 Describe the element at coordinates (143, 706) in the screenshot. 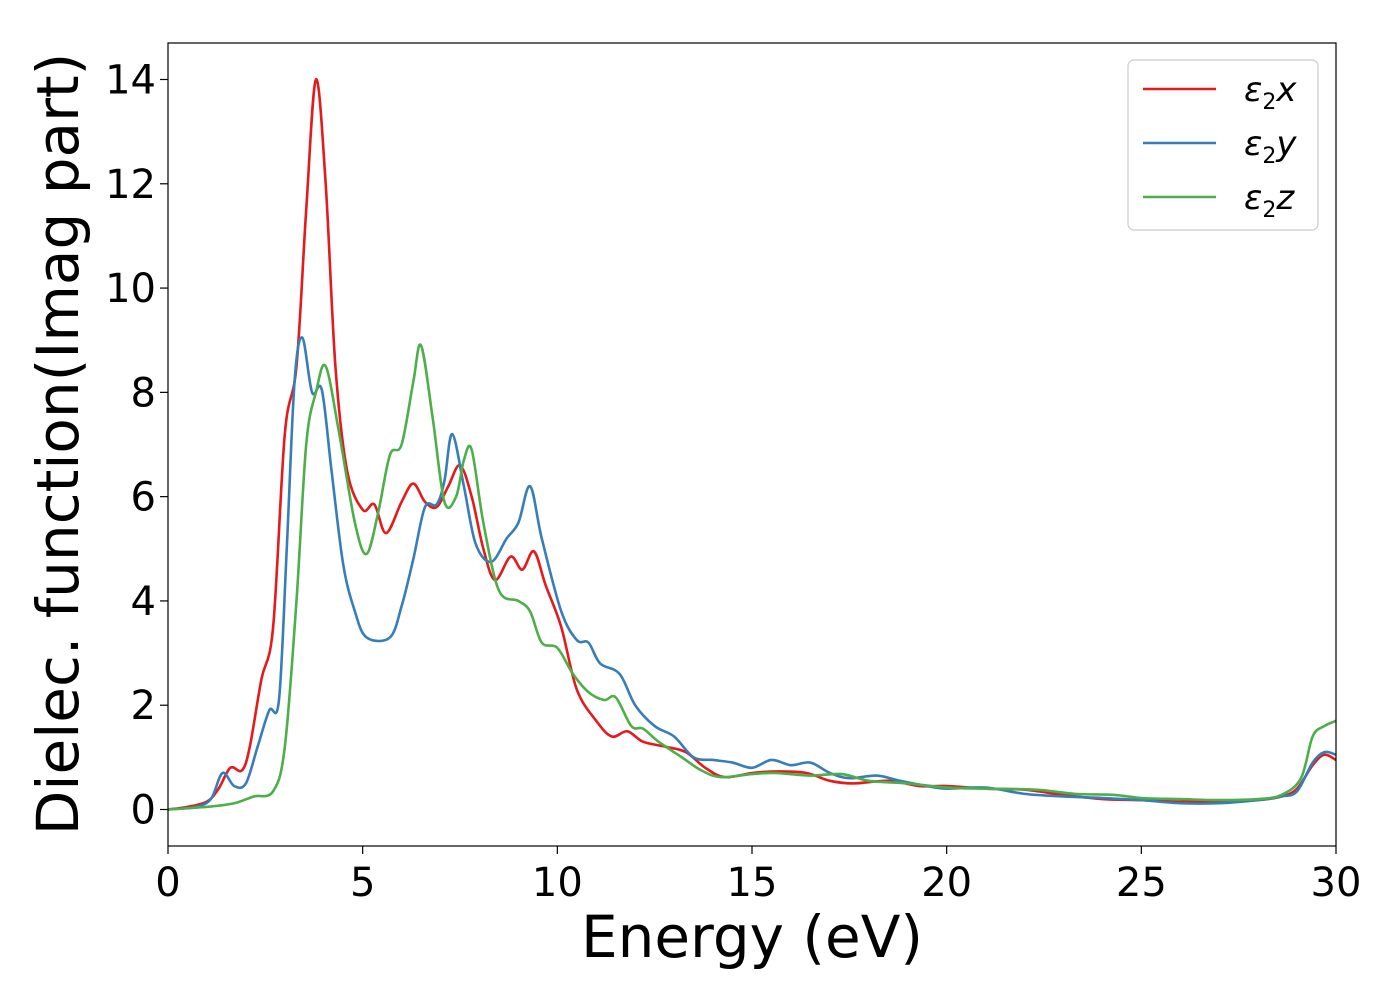

I see `y-tick-label: 2` at that location.